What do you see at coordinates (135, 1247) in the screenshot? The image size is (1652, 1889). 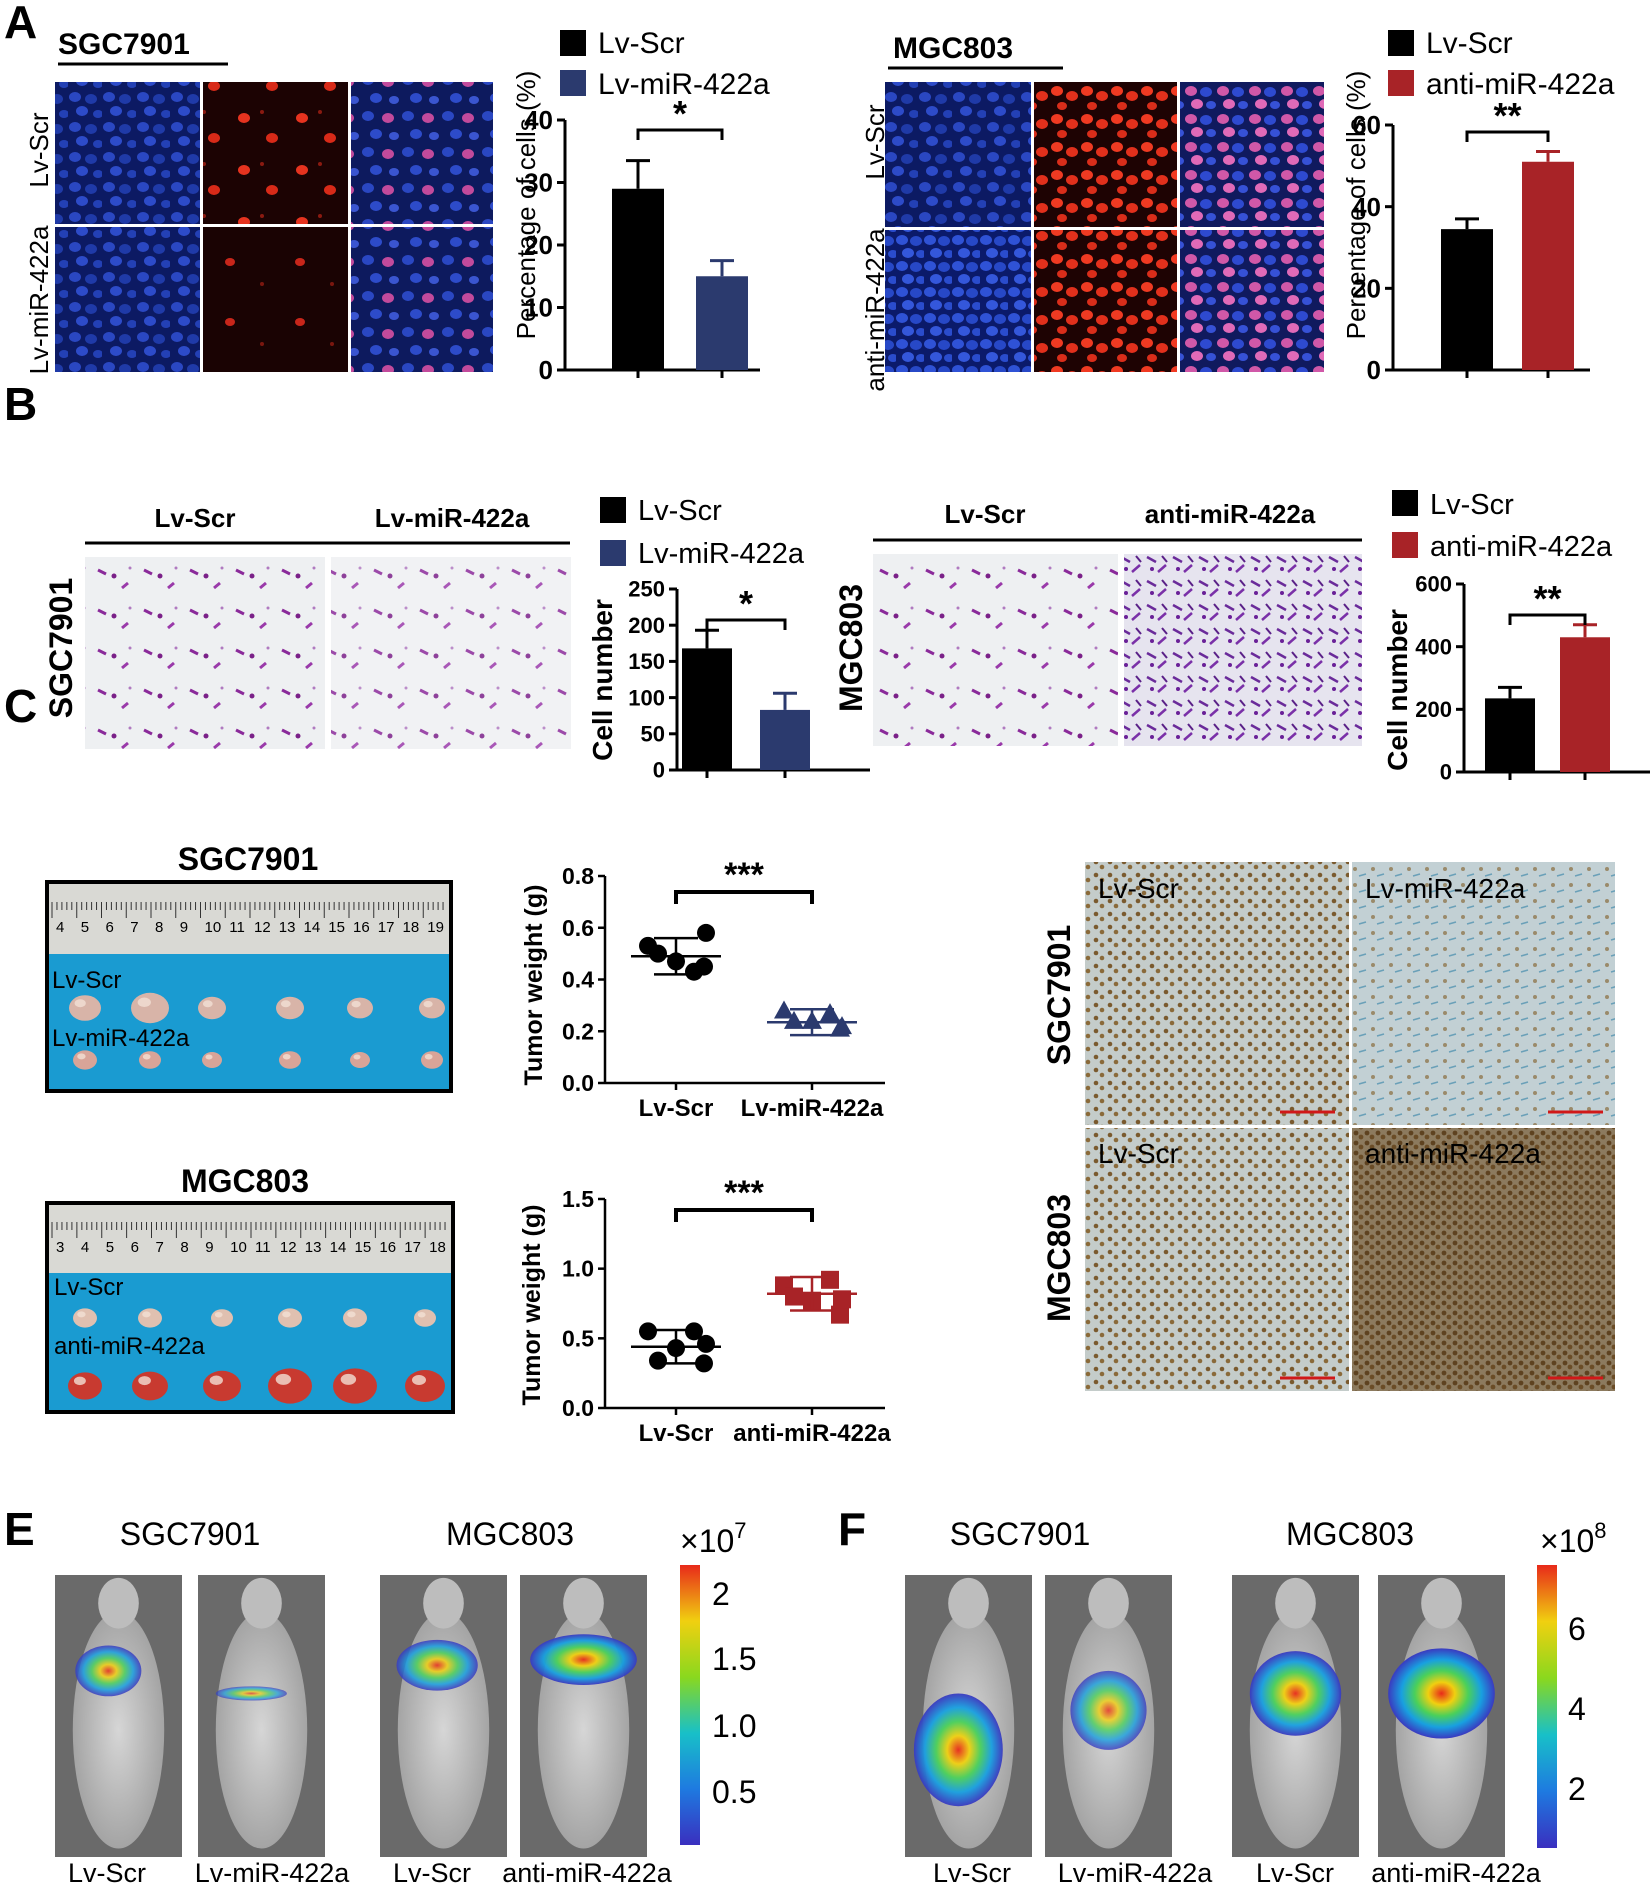 I see `ruler-number: 6` at bounding box center [135, 1247].